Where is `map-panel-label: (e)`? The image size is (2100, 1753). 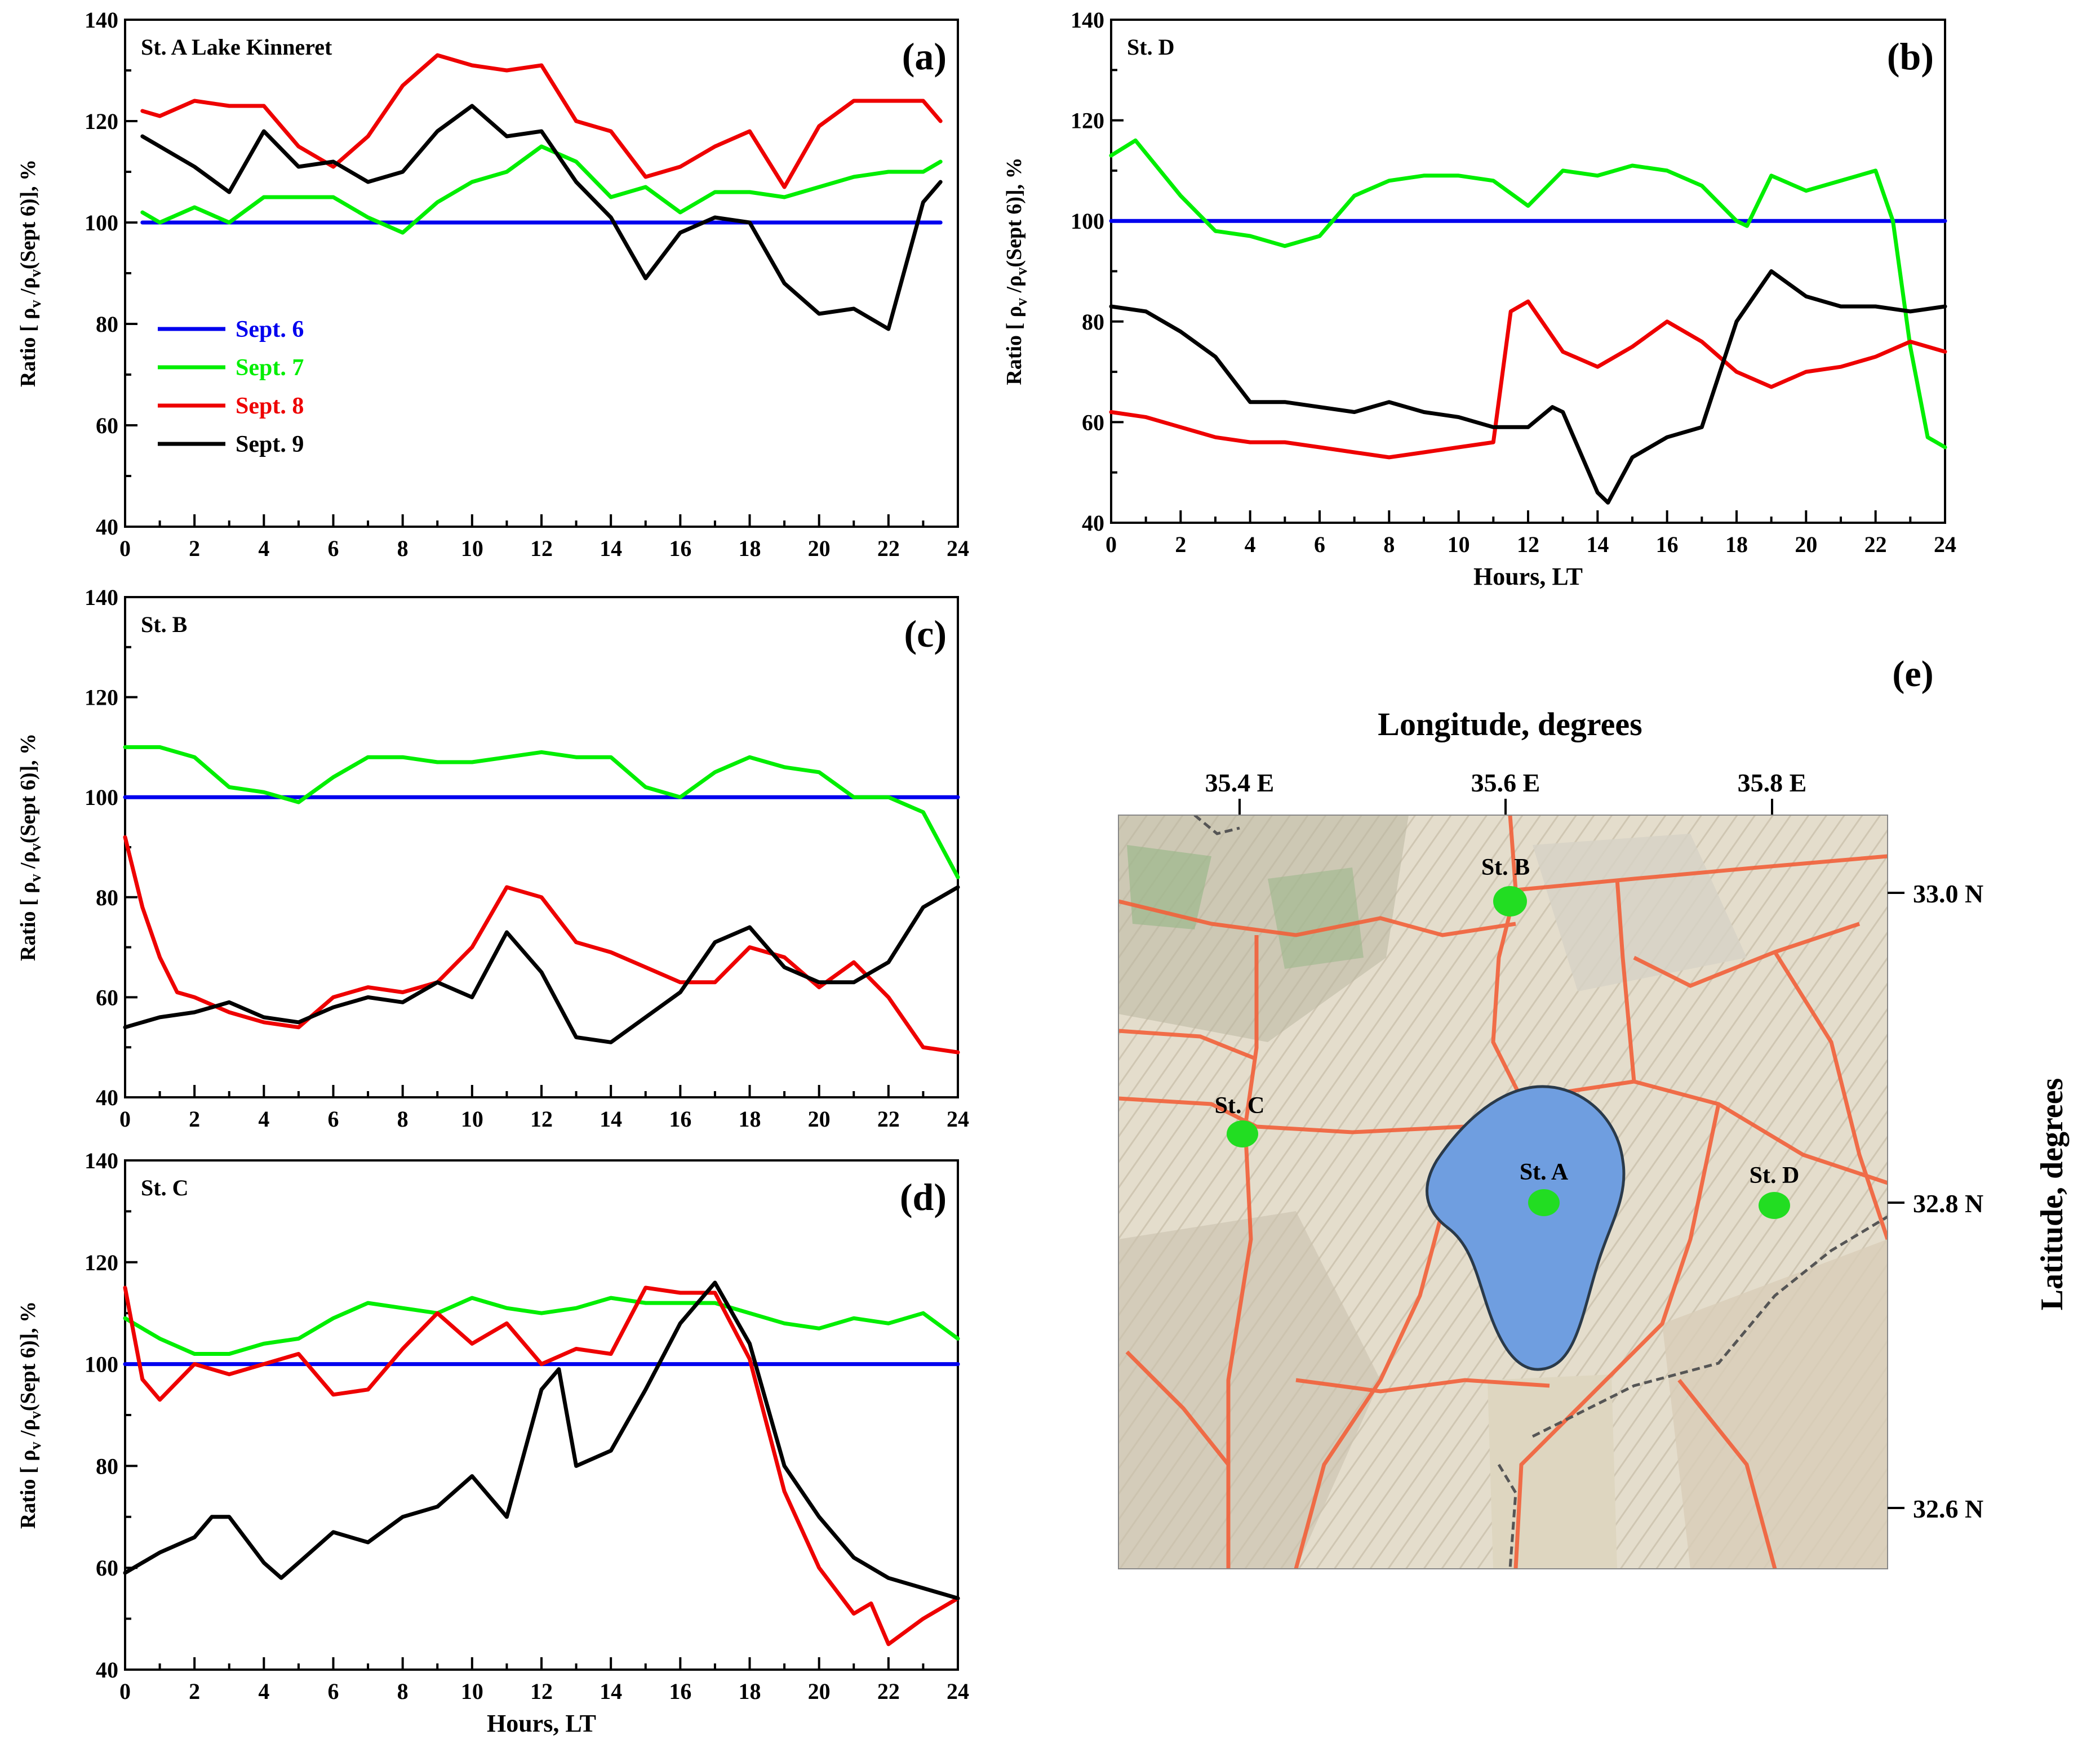
map-panel-label: (e) is located at coordinates (1912, 674).